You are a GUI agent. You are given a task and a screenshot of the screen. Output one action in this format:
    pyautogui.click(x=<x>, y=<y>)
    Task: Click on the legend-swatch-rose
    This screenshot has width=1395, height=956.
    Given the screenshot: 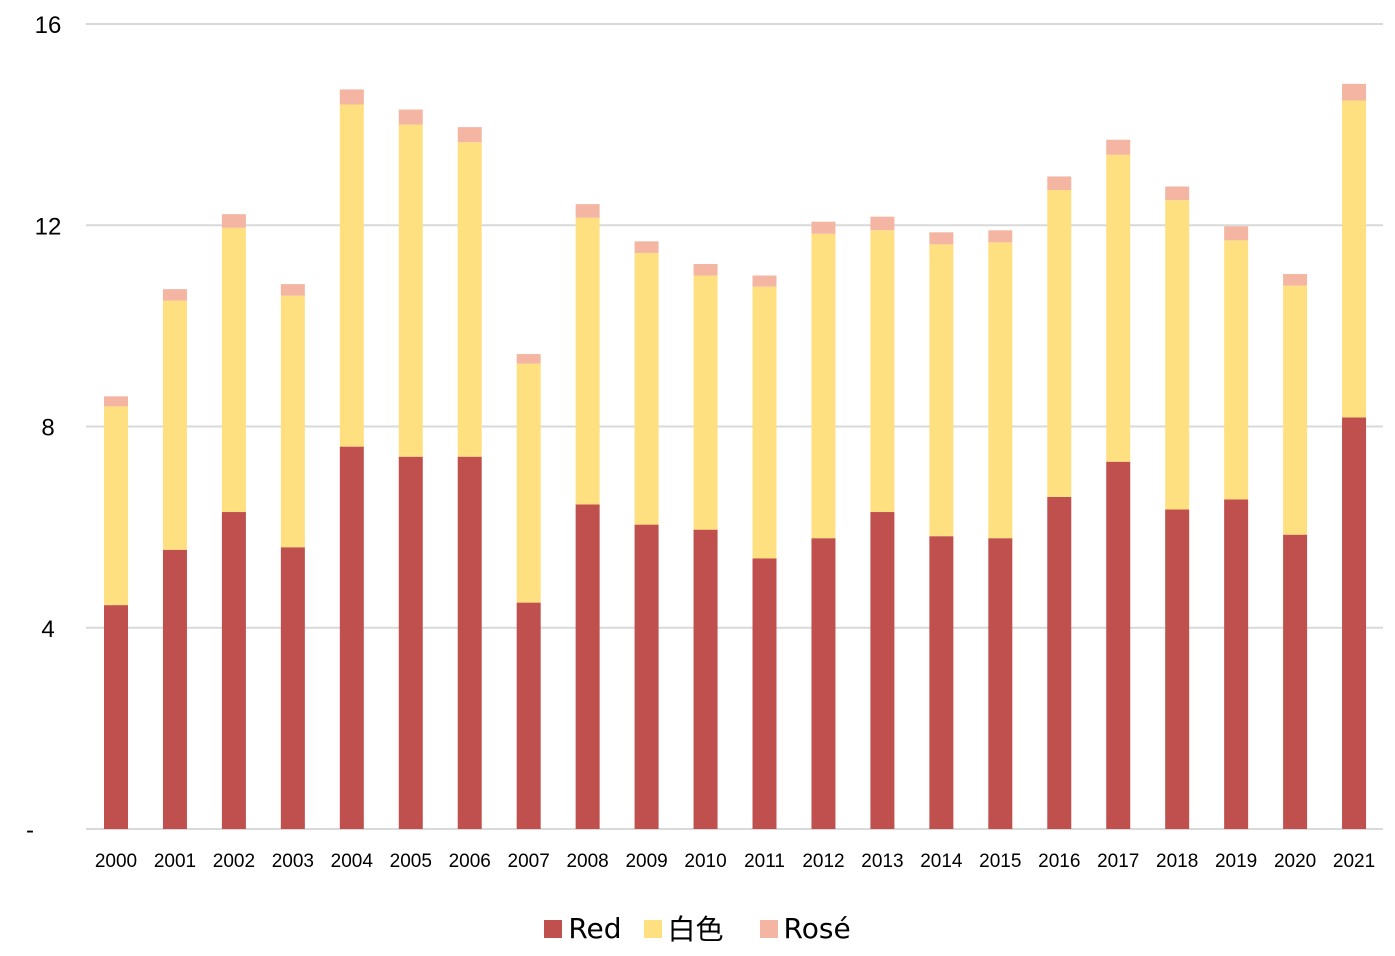 What is the action you would take?
    pyautogui.click(x=768, y=929)
    